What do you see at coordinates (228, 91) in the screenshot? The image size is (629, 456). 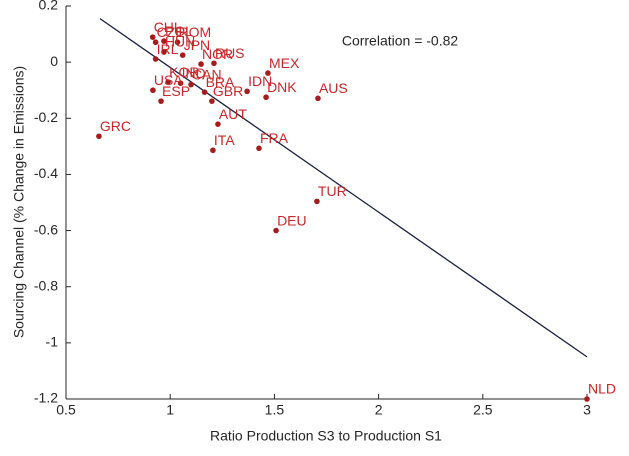 I see `point-label: GBR` at bounding box center [228, 91].